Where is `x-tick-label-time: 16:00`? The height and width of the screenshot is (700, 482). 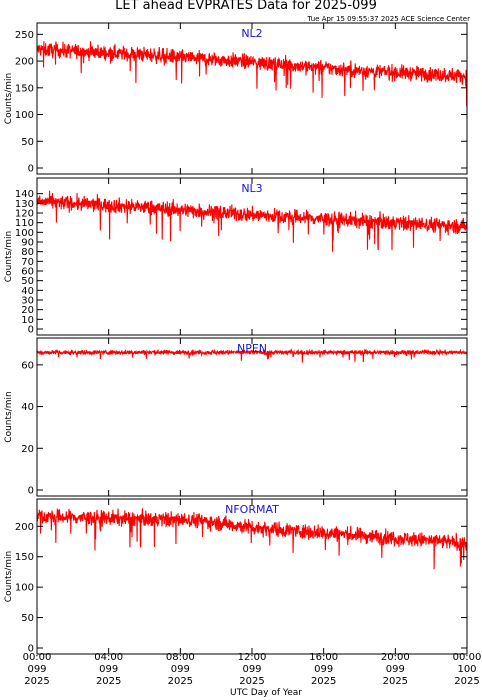
x-tick-label-time: 16:00 is located at coordinates (323, 657).